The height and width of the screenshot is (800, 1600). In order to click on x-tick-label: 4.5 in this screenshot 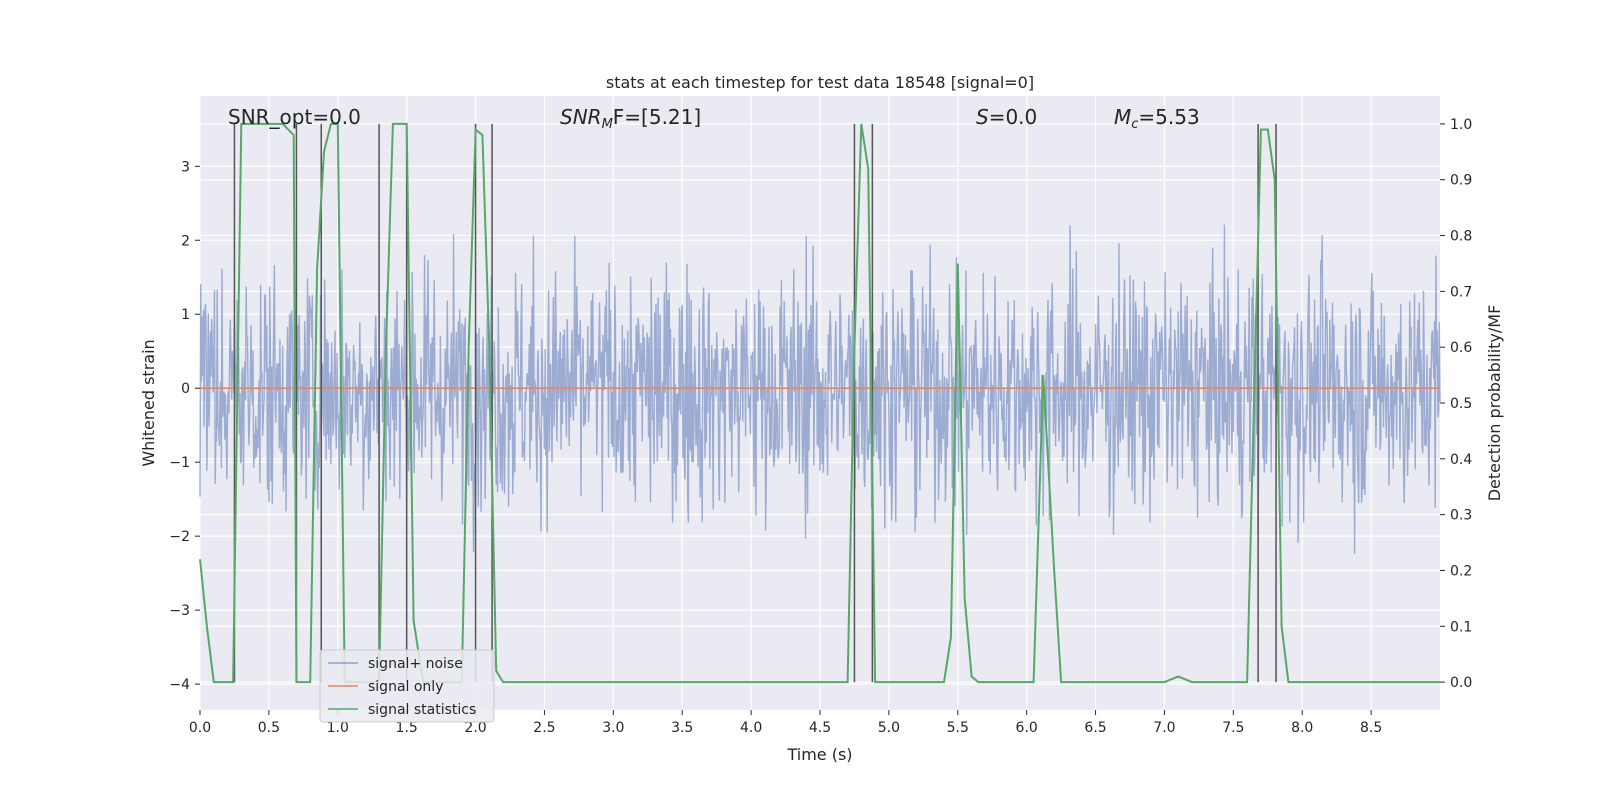, I will do `click(820, 728)`.